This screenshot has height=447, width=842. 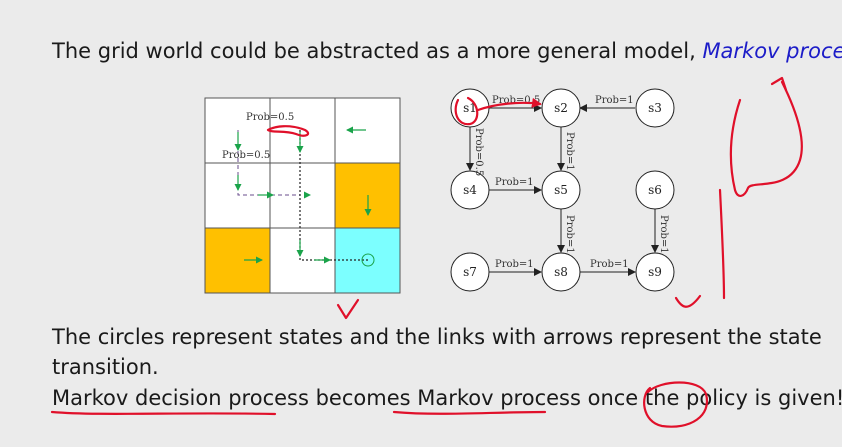 I want to click on node-s4, so click(x=470, y=190).